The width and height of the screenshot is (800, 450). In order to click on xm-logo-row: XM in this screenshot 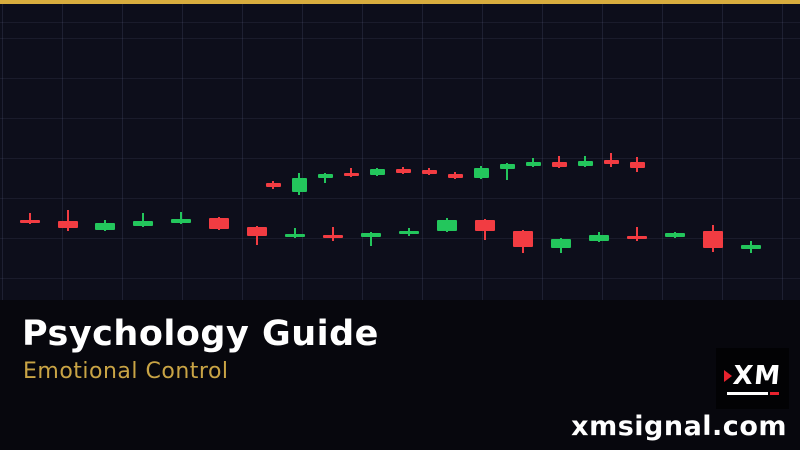, I will do `click(753, 375)`.